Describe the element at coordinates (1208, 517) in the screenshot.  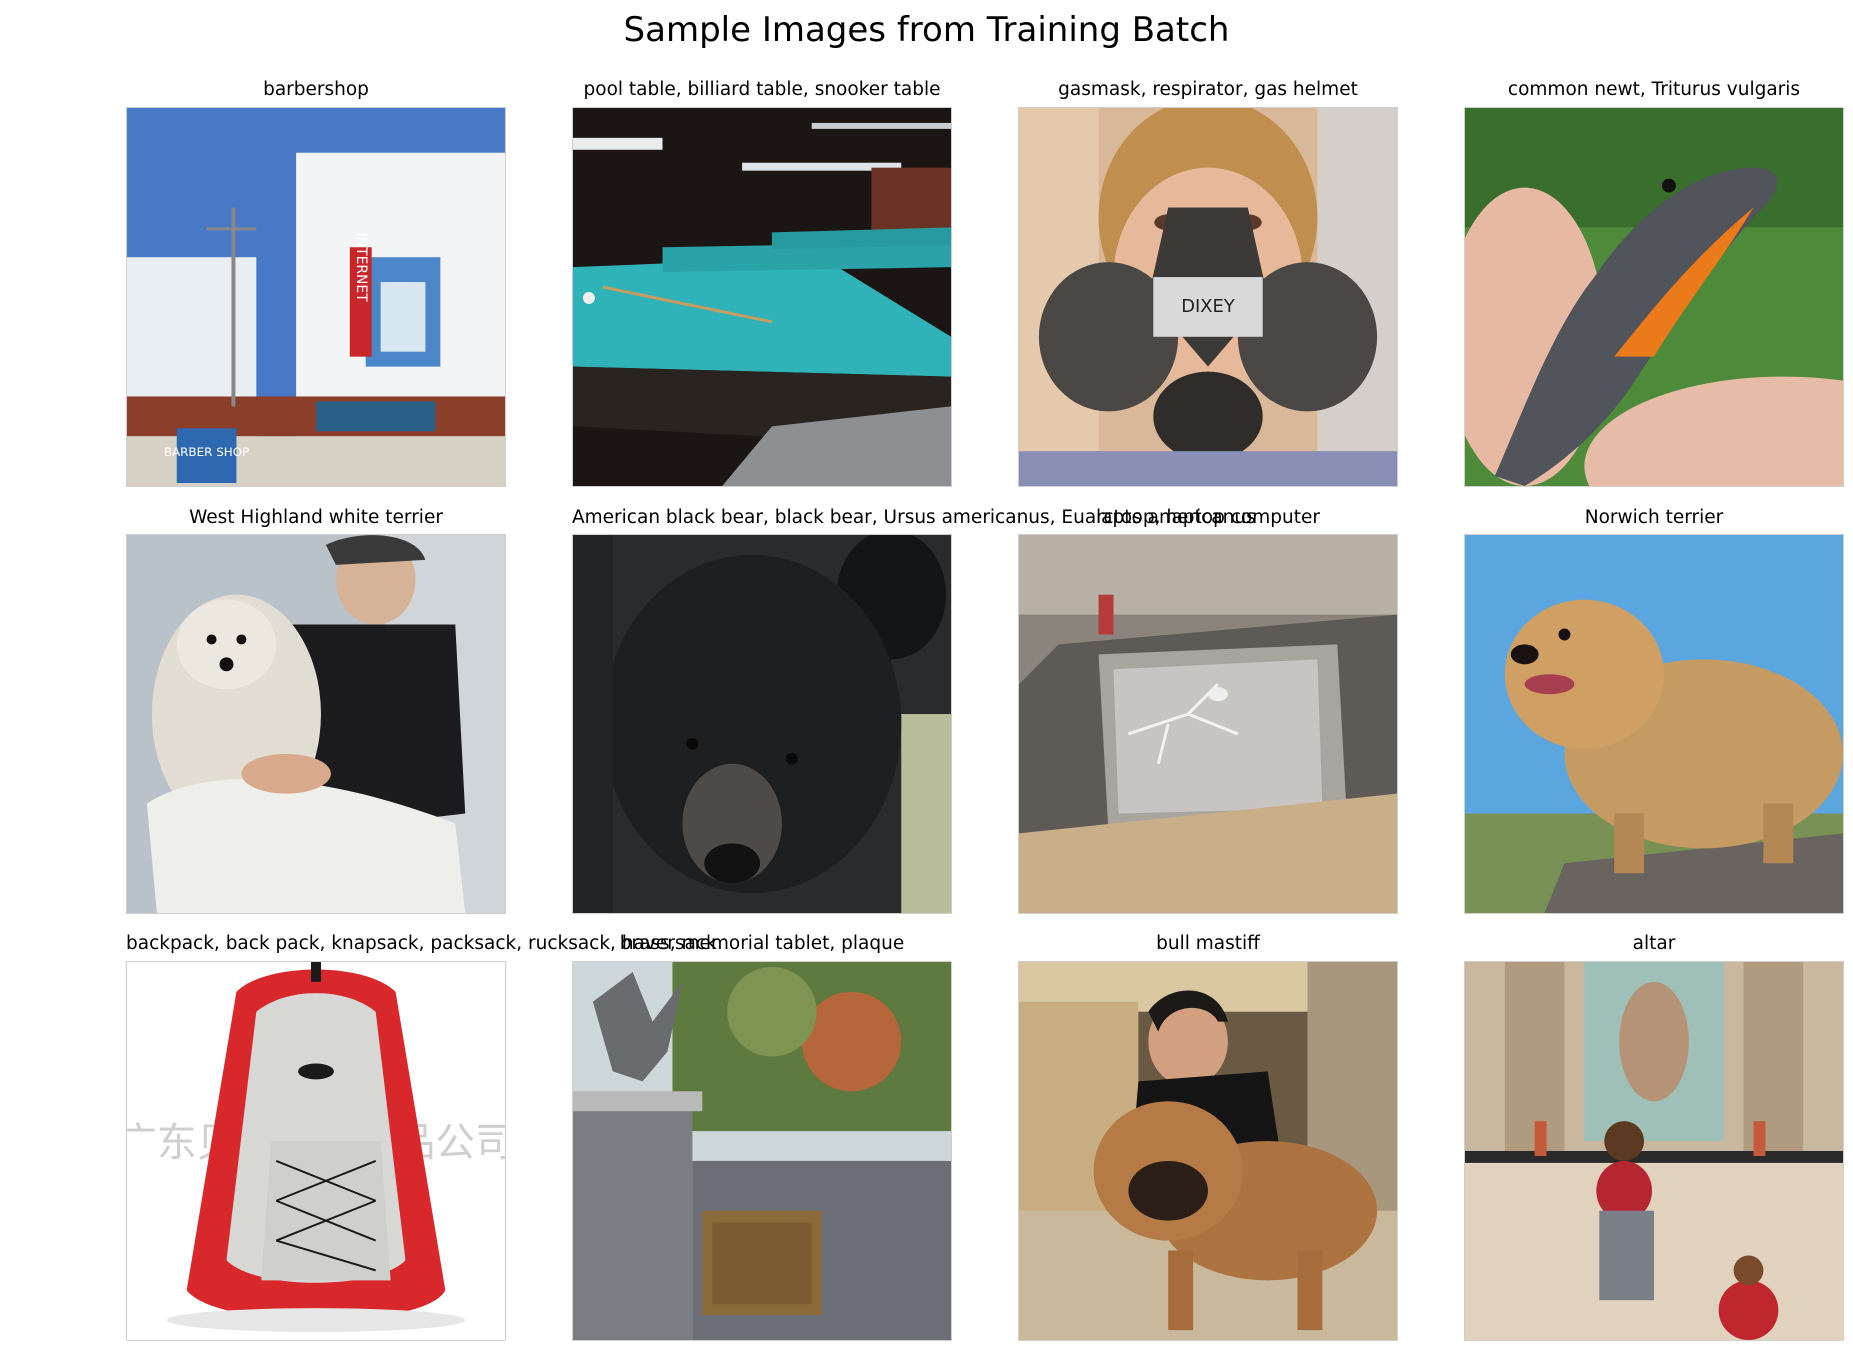
I see `image-caption: laptop, laptop computer` at that location.